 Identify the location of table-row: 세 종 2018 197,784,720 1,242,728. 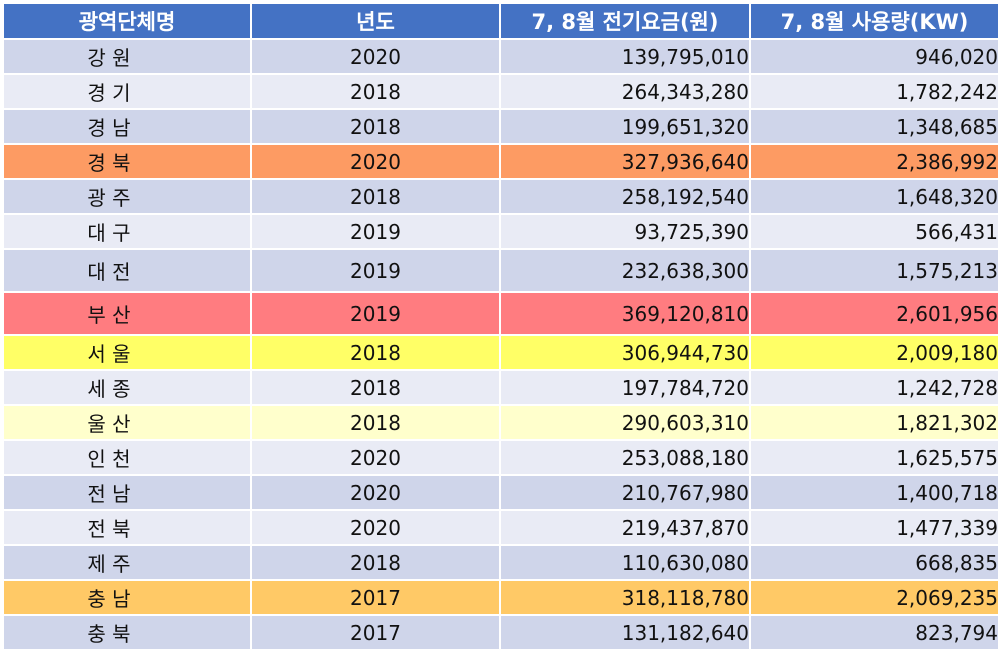
(501, 388).